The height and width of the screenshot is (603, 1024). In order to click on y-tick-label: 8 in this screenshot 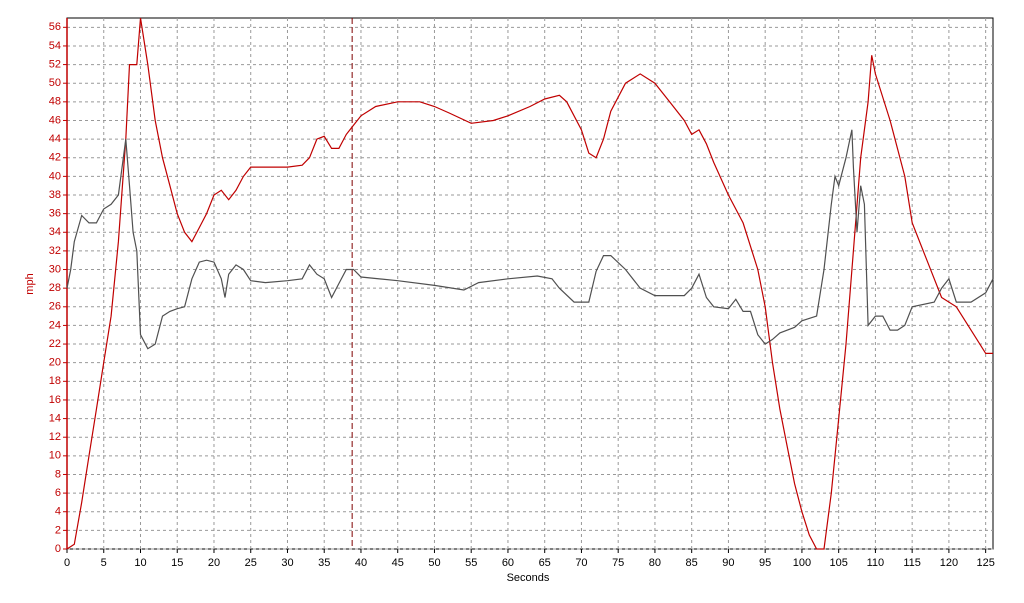, I will do `click(58, 474)`.